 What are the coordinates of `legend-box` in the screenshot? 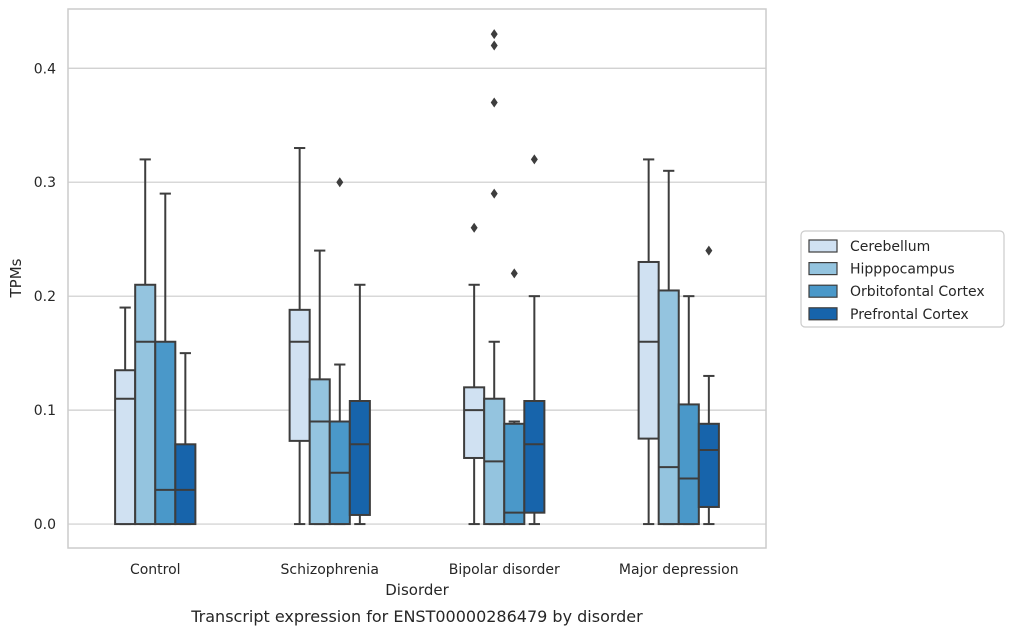 It's located at (902, 279).